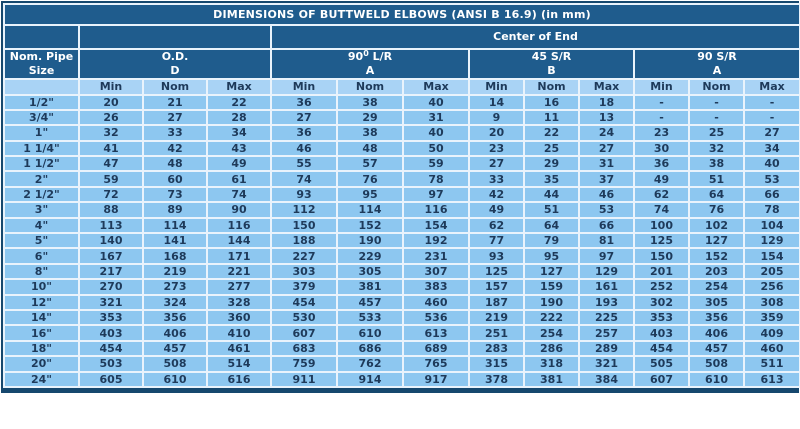  I want to click on value-cell: 88, so click(111, 210).